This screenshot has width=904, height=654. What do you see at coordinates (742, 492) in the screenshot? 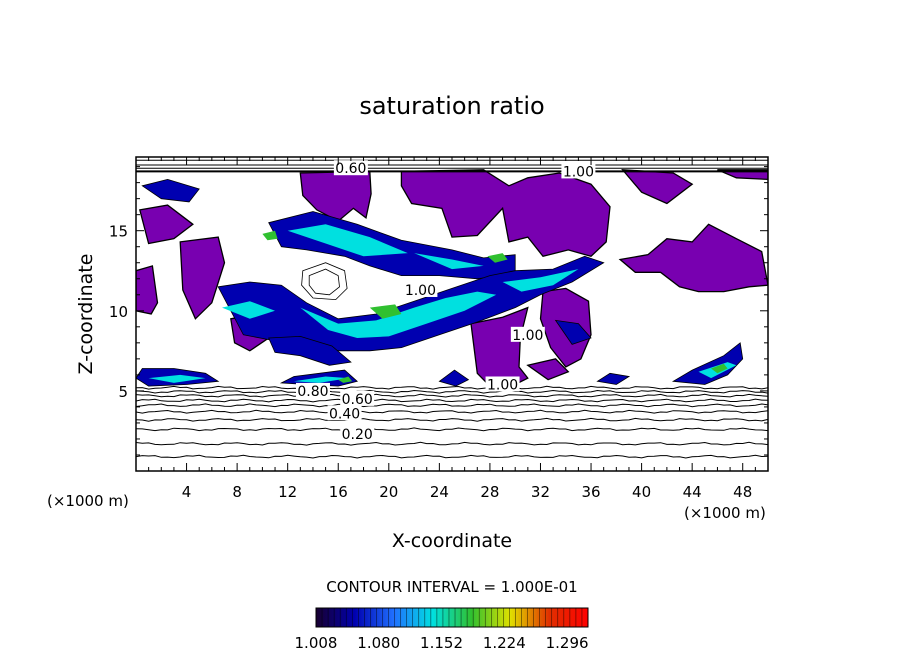
I see `x-tick-label-48: 48` at bounding box center [742, 492].